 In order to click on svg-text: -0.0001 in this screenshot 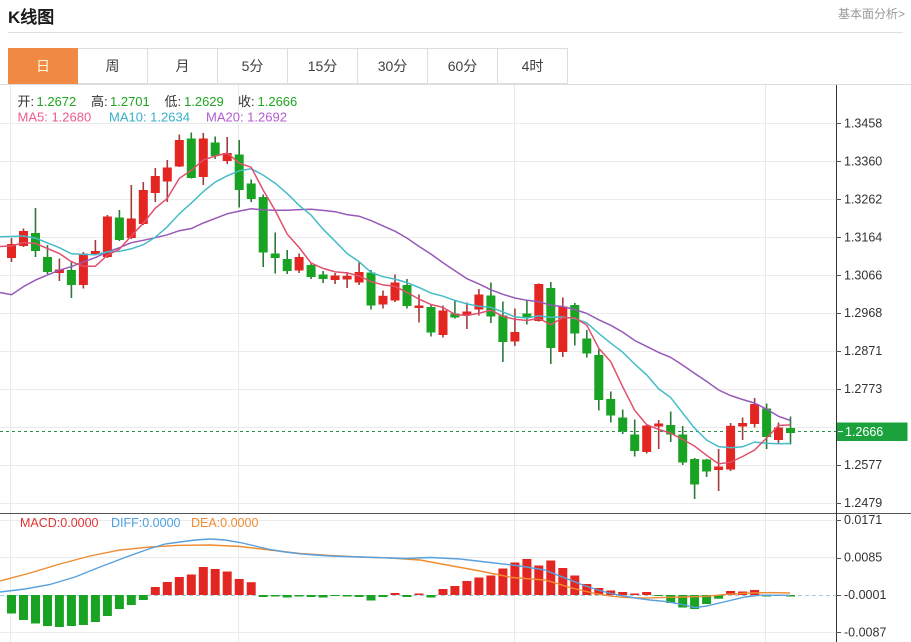, I will do `click(865, 595)`.